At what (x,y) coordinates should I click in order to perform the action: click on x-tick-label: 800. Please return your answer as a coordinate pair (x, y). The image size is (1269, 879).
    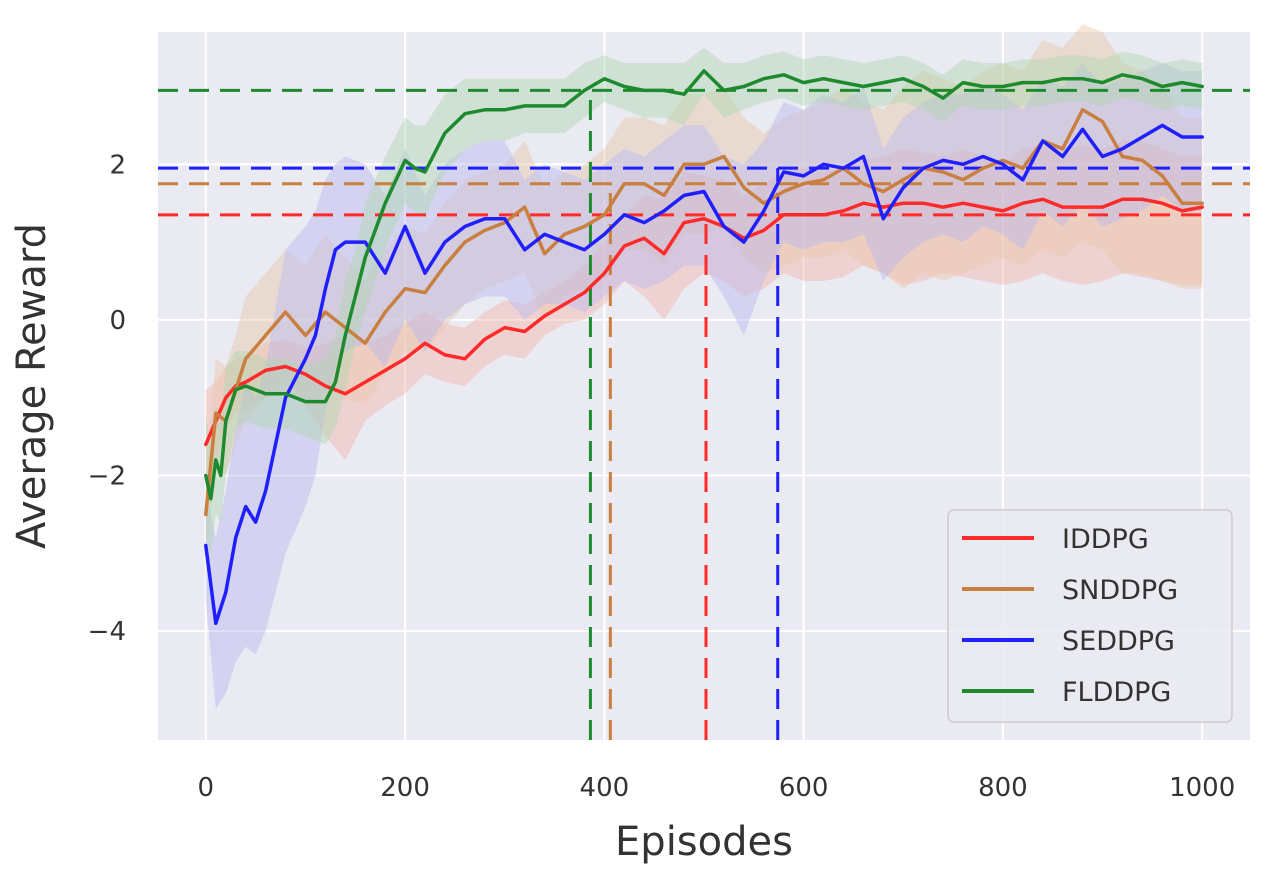
    Looking at the image, I should click on (1003, 788).